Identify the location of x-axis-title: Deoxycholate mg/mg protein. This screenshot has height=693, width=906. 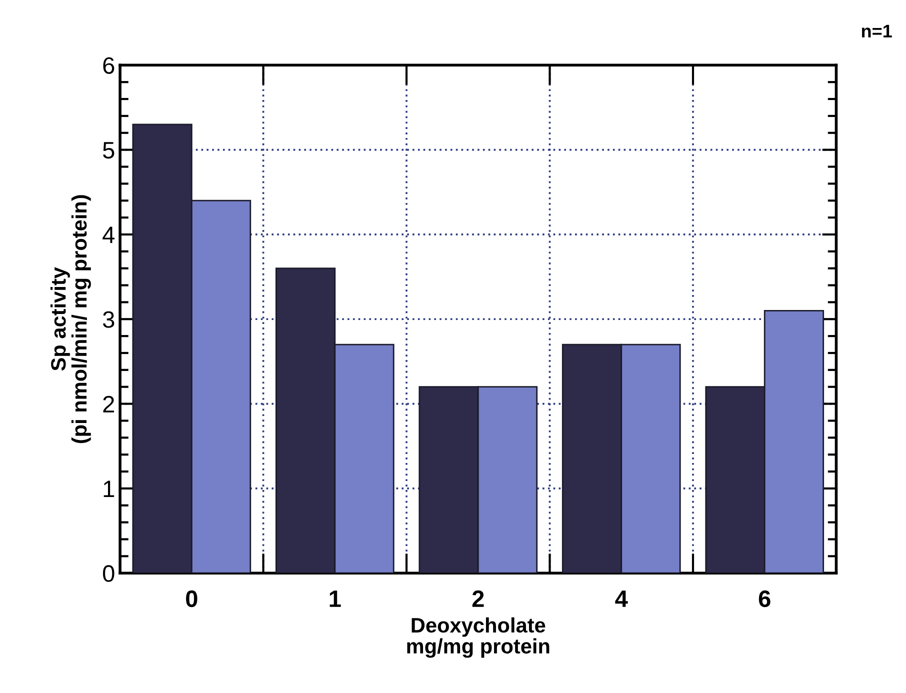
(478, 637).